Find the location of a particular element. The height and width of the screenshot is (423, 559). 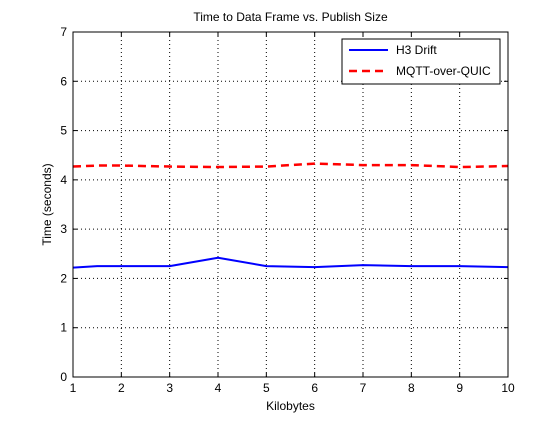

x-tick-label: 10 is located at coordinates (508, 388).